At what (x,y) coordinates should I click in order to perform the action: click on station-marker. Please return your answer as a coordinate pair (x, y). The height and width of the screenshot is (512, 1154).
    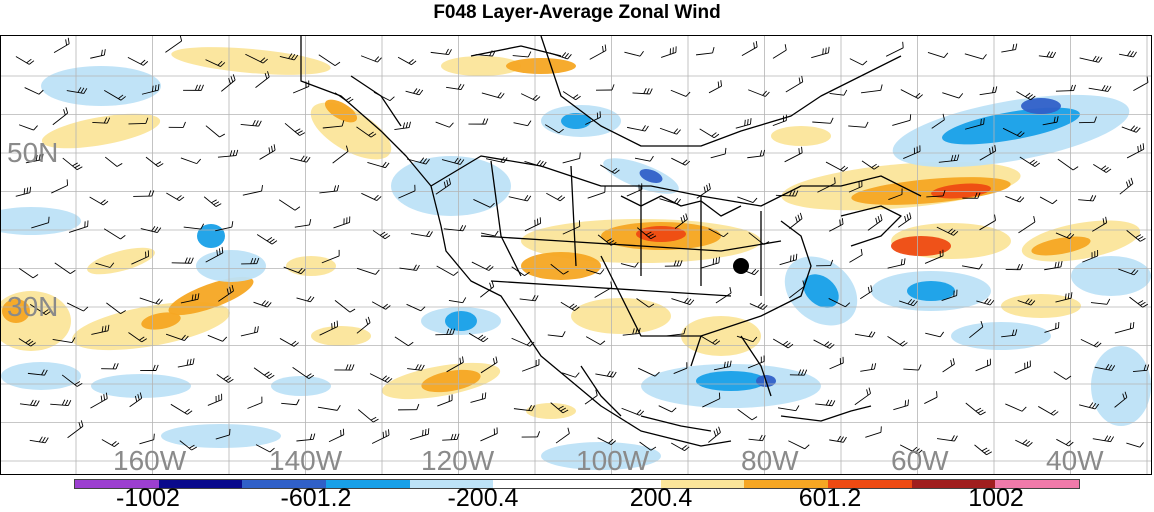
    Looking at the image, I should click on (741, 266).